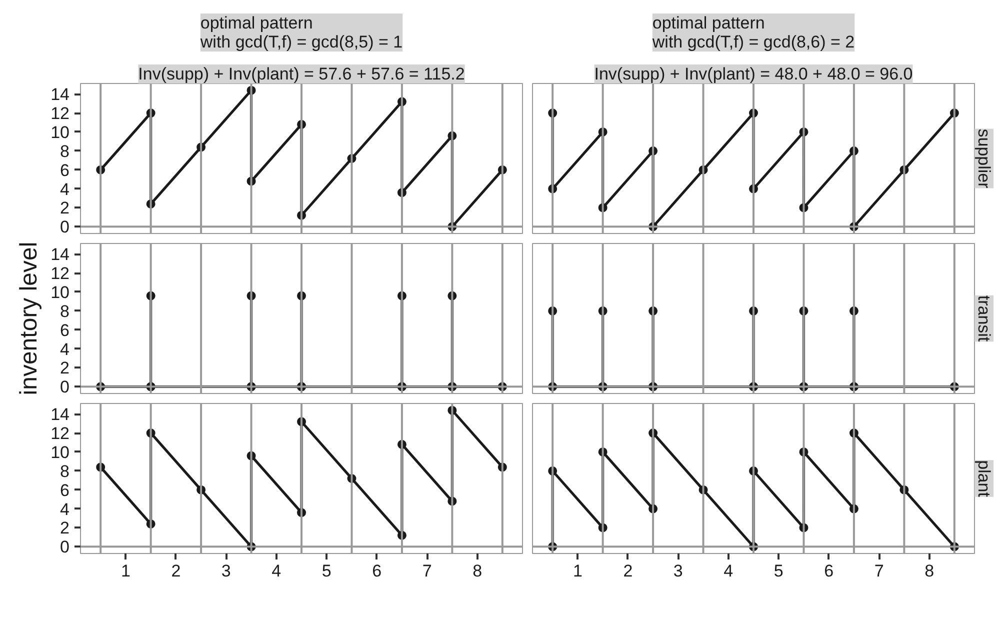 Image resolution: width=998 pixels, height=625 pixels. Describe the element at coordinates (984, 158) in the screenshot. I see `y2-axis-title: supplier` at that location.